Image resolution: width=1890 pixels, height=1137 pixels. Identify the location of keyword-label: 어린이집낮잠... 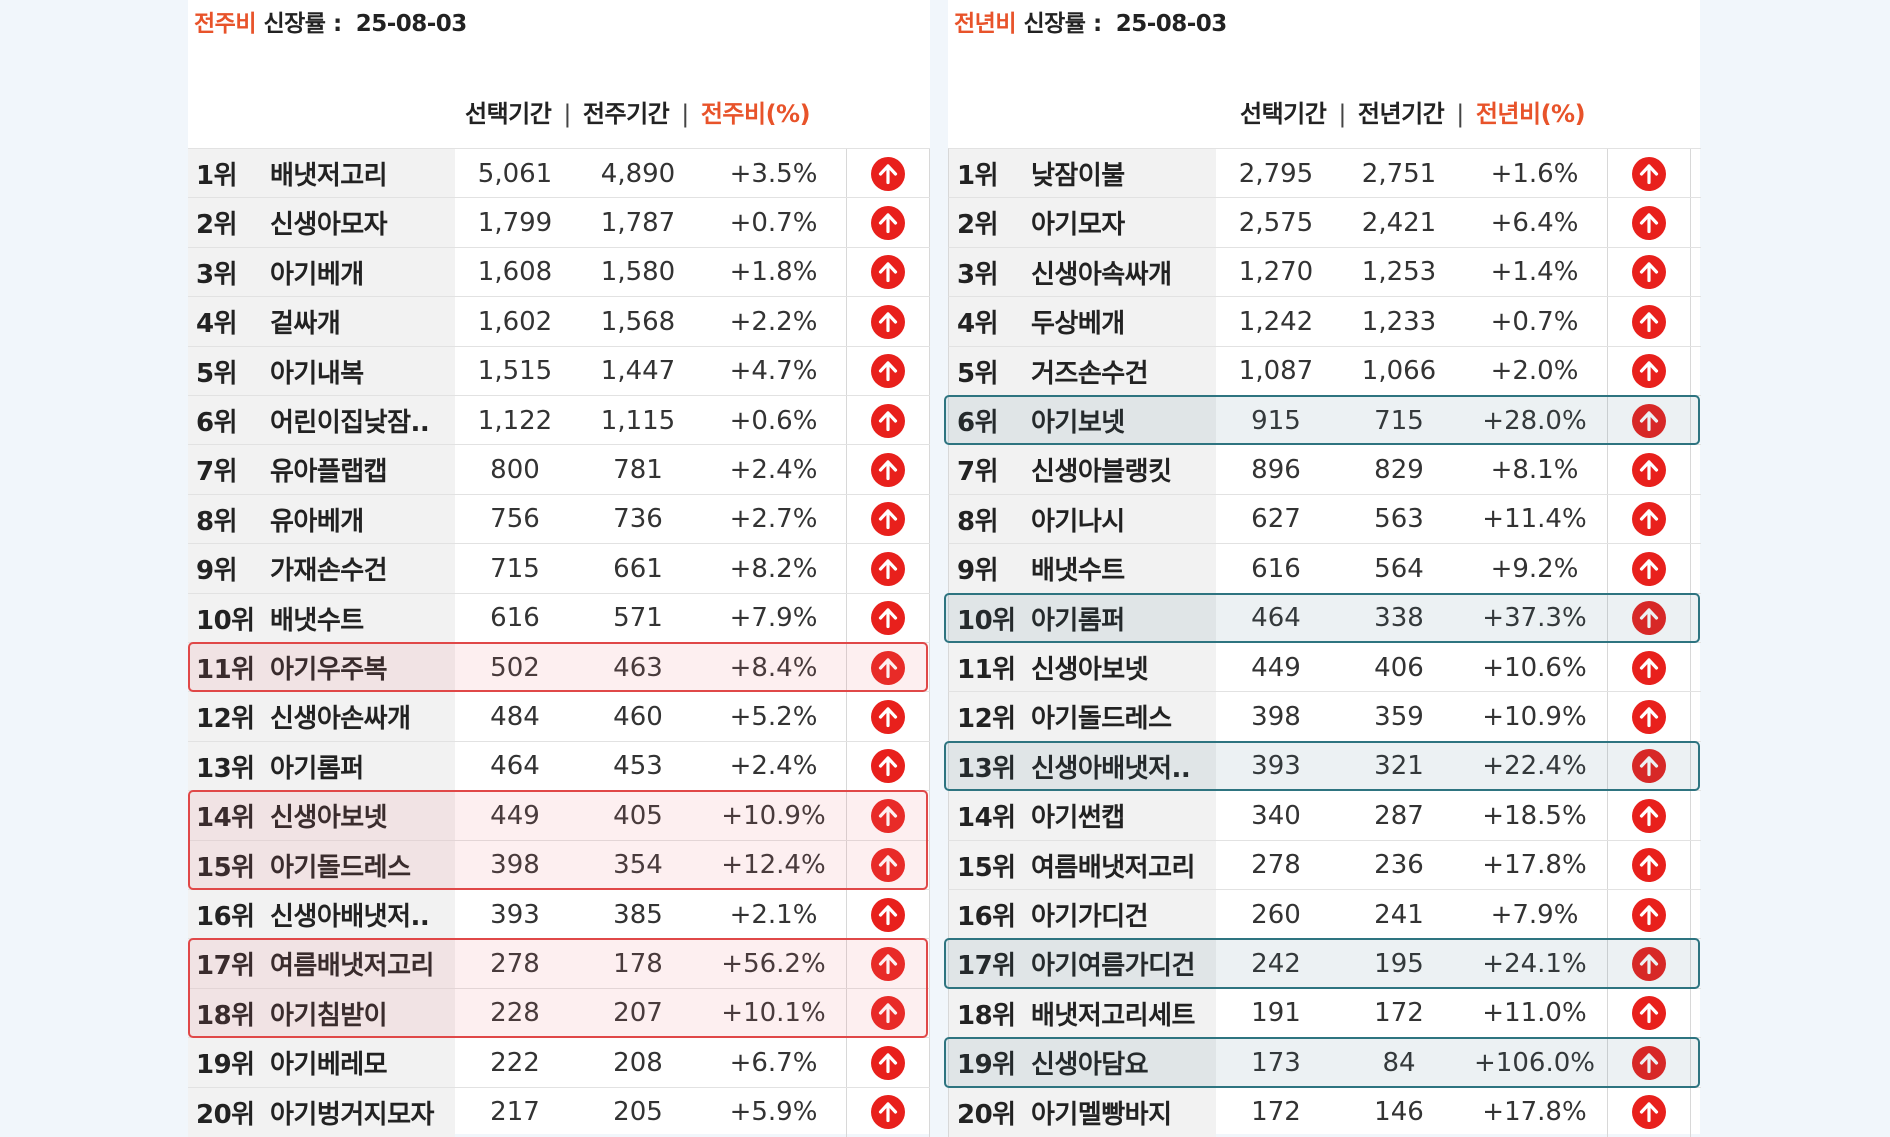
(350, 423).